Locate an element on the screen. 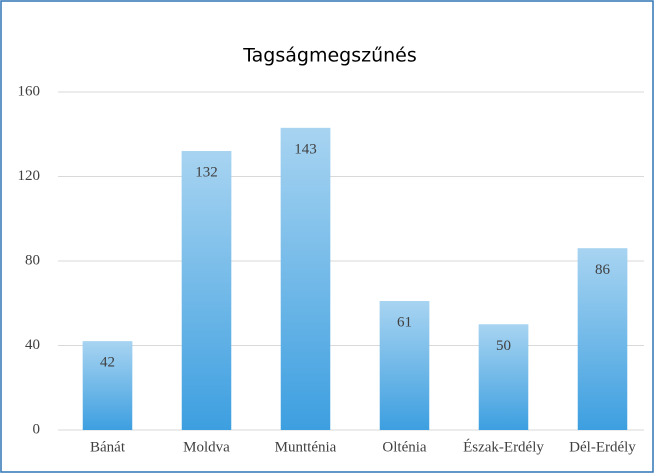 This screenshot has height=473, width=654. data-label: 143 is located at coordinates (305, 149).